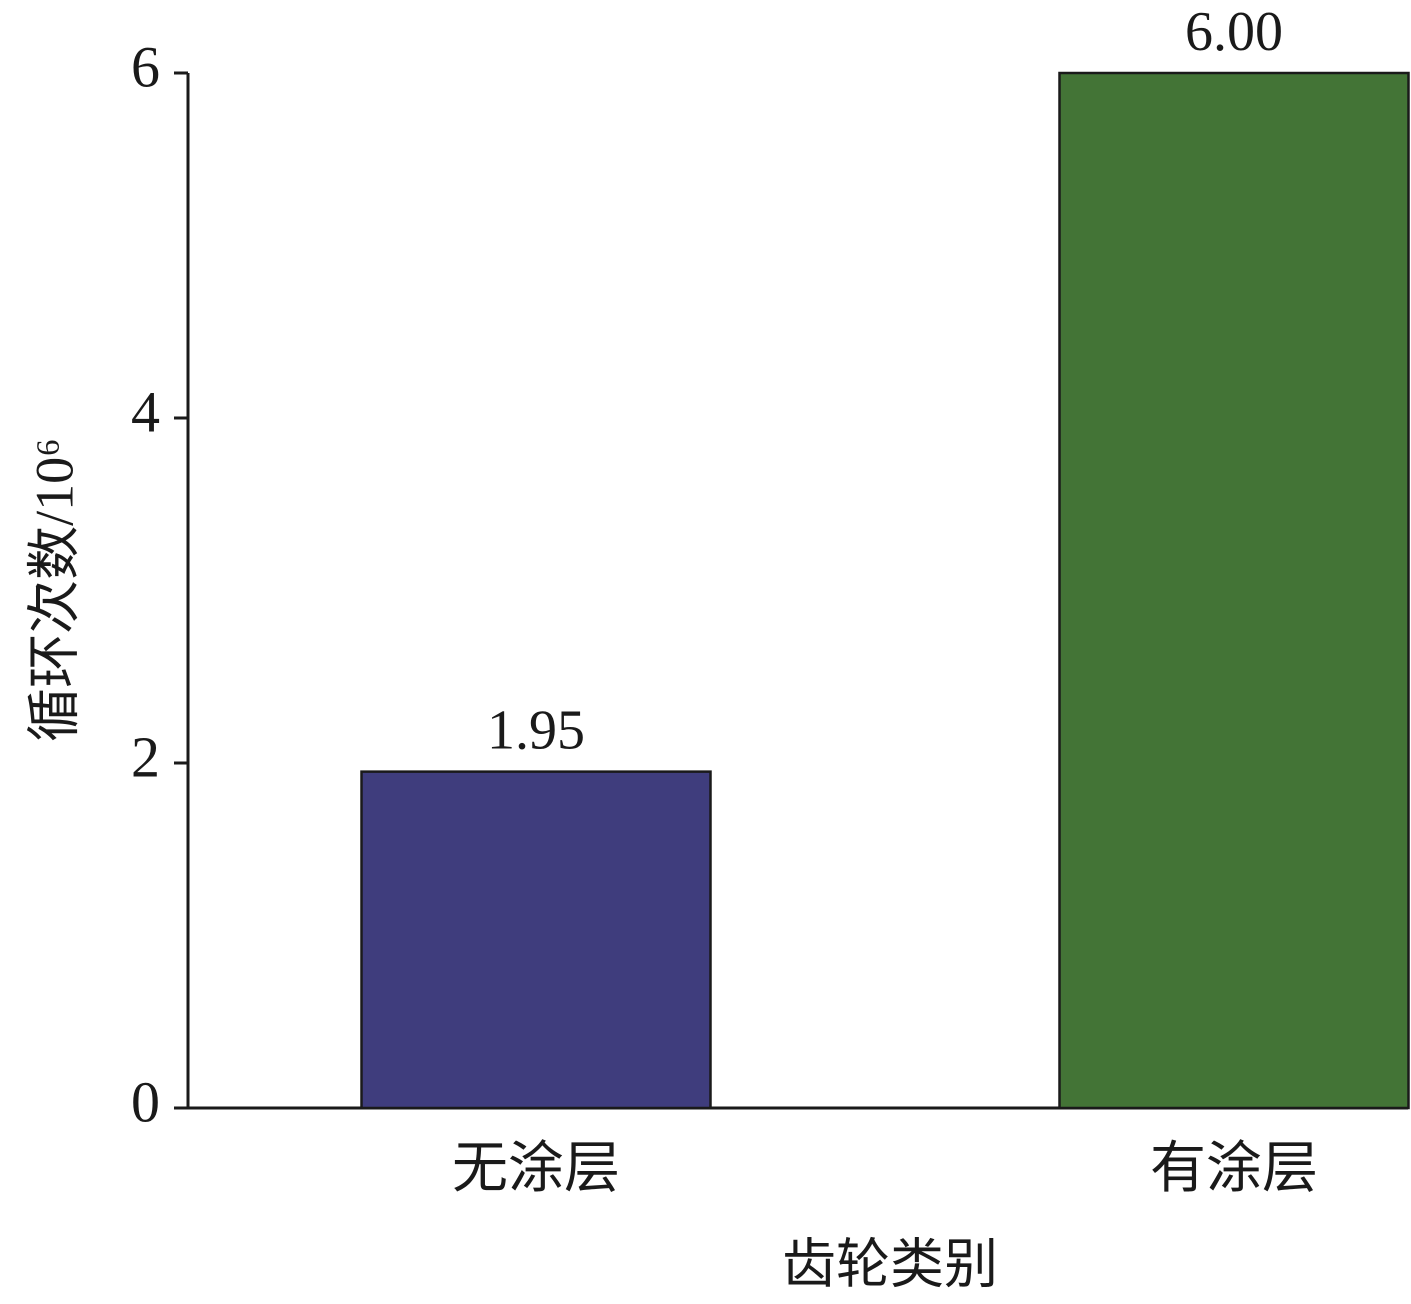 The height and width of the screenshot is (1304, 1411). What do you see at coordinates (145, 756) in the screenshot?
I see `y-tick-label: 2` at bounding box center [145, 756].